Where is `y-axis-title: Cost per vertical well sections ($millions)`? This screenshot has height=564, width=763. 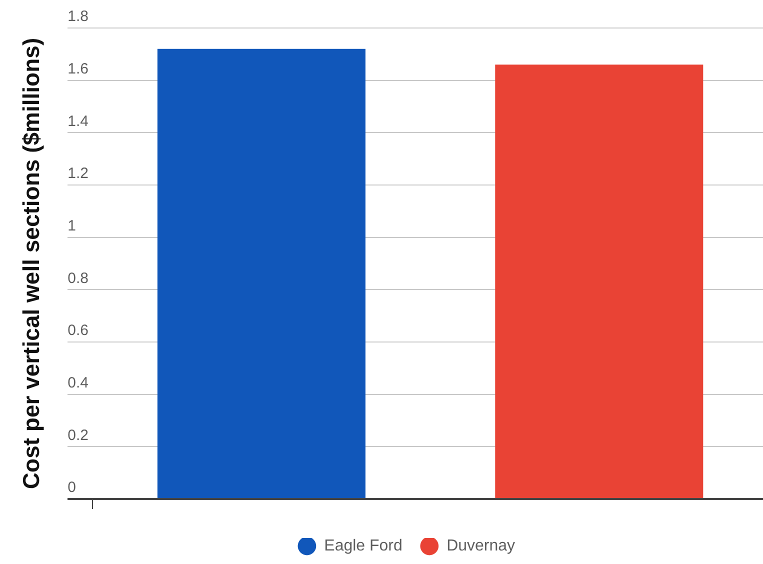
y-axis-title: Cost per vertical well sections ($millions) is located at coordinates (31, 264).